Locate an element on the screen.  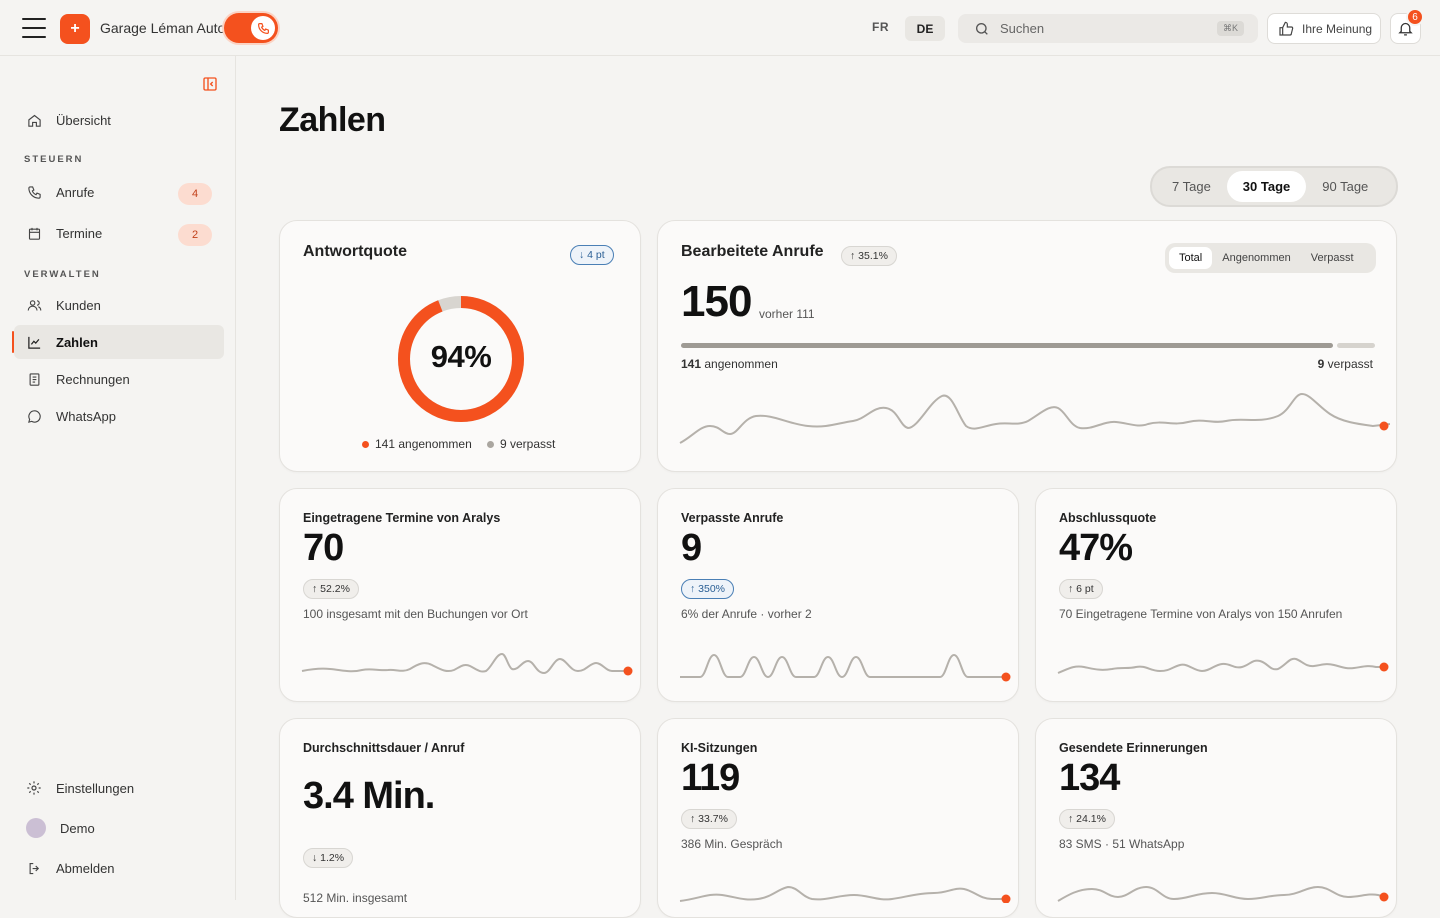
answered-label: angenommen is located at coordinates (741, 364).